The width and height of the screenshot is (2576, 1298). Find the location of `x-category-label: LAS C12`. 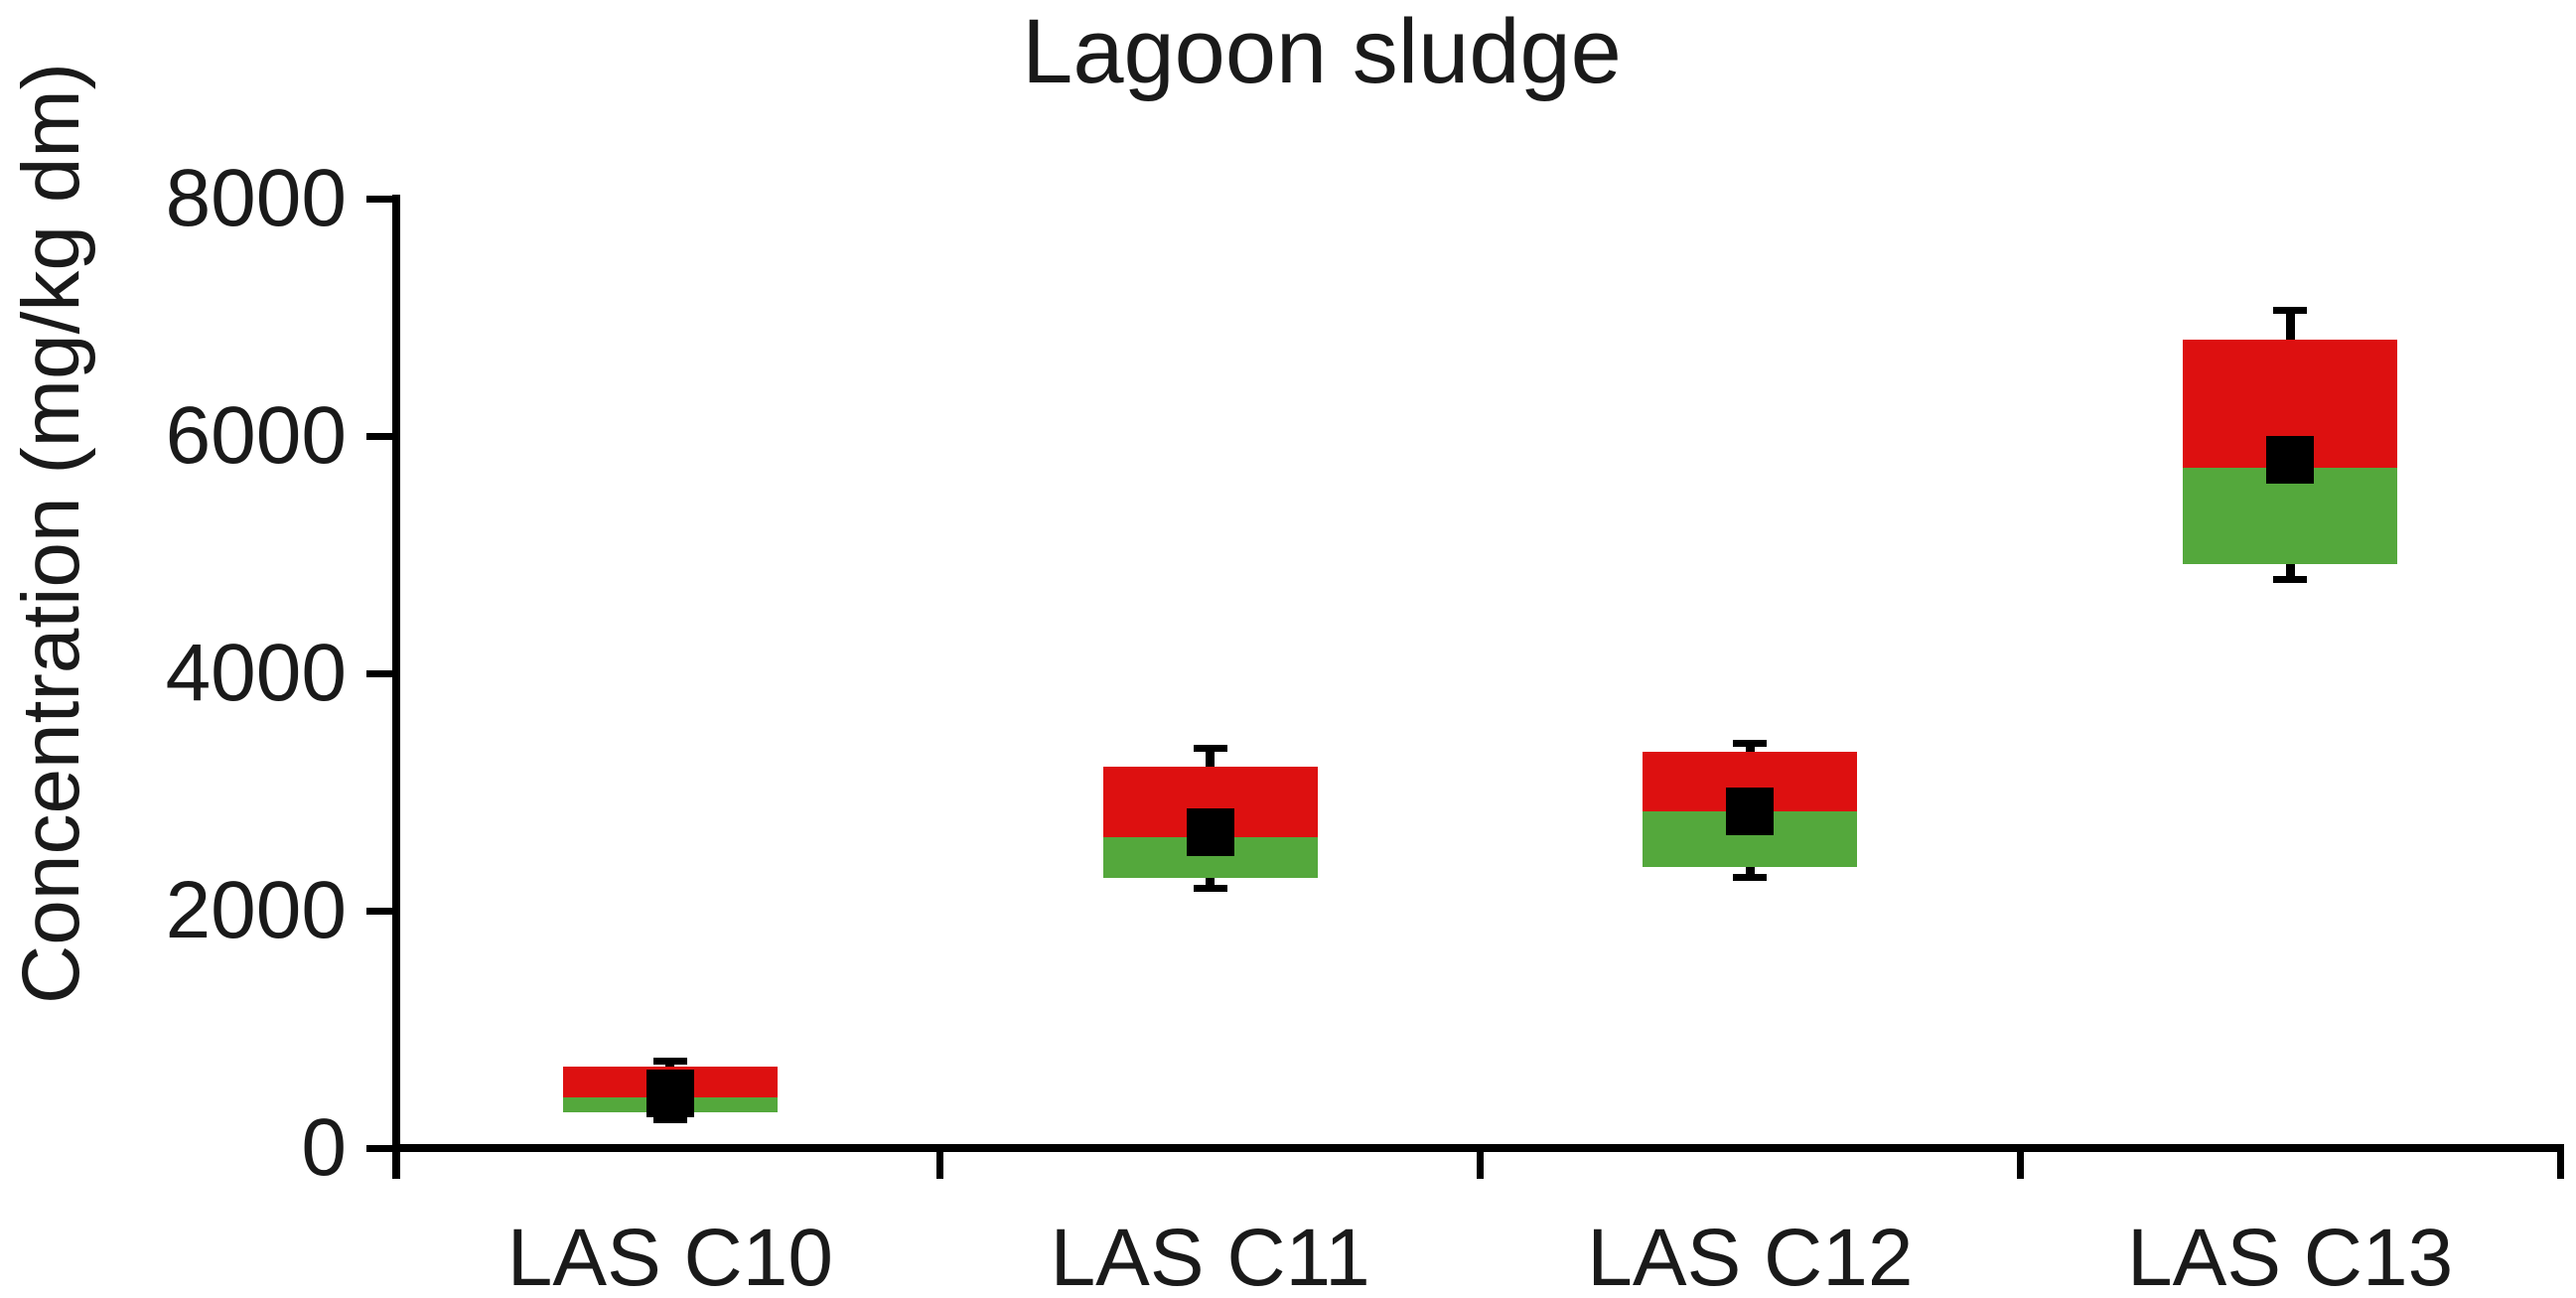

x-category-label: LAS C12 is located at coordinates (1751, 1255).